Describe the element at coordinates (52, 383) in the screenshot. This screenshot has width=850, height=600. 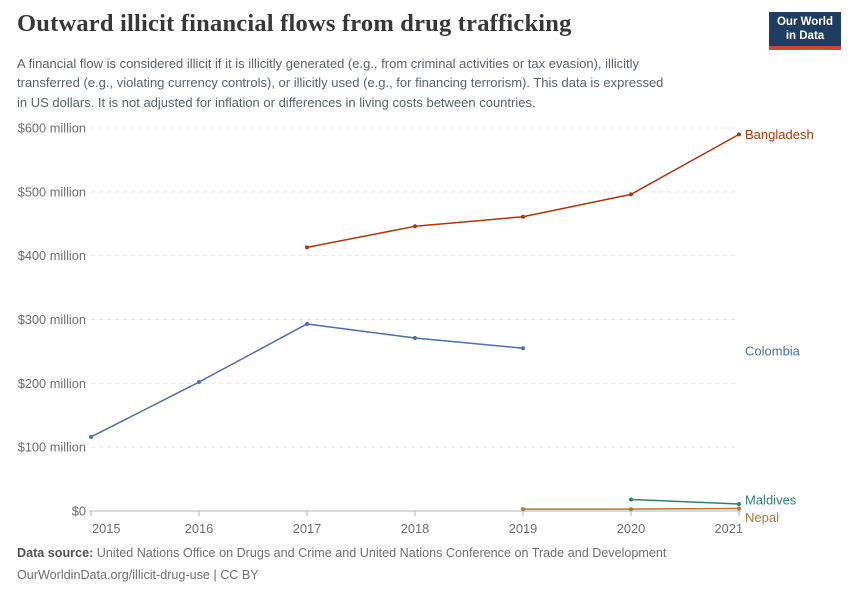
I see `y-axis-label: $200 million` at that location.